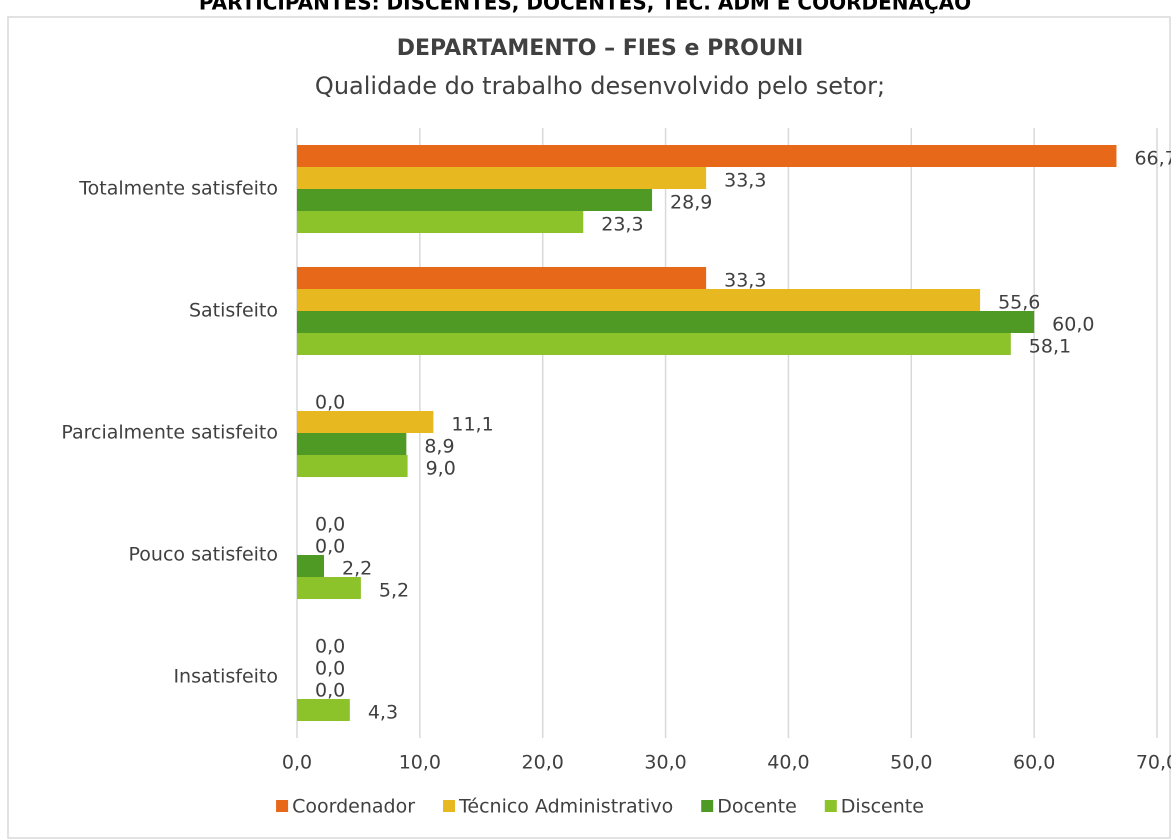 The width and height of the screenshot is (1171, 839). I want to click on value-label: 28,9, so click(691, 203).